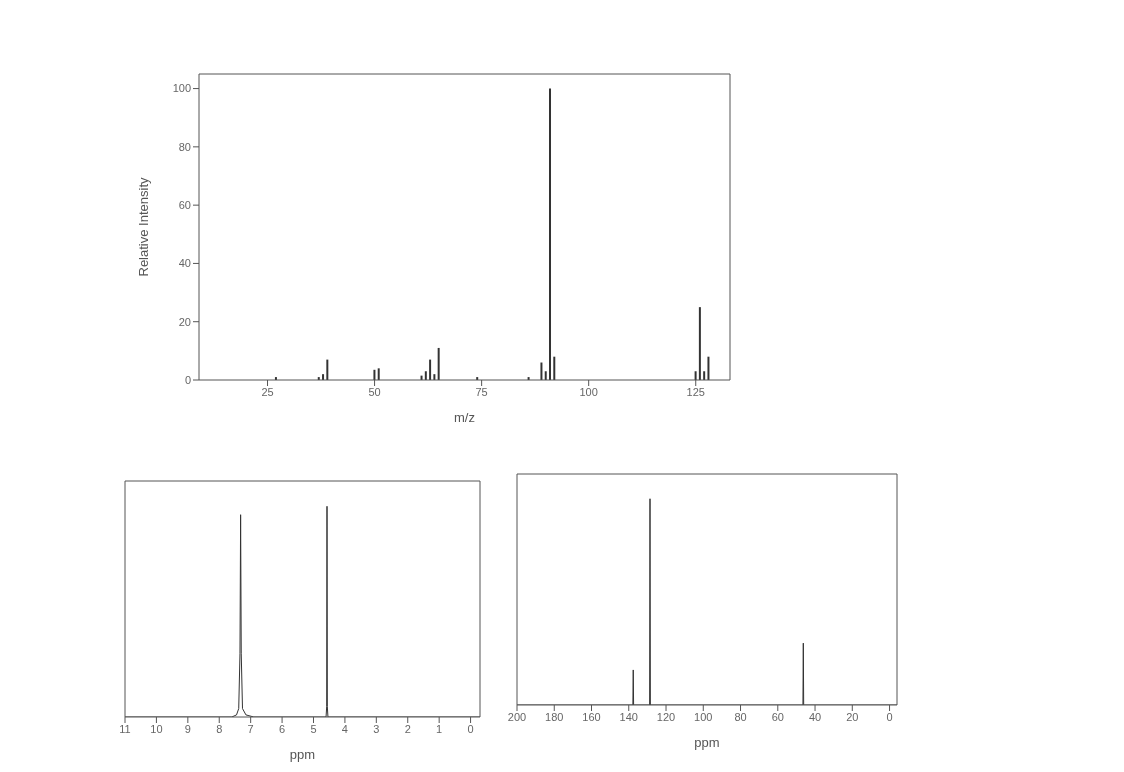 This screenshot has height=772, width=1124. Describe the element at coordinates (187, 728) in the screenshot. I see `x-tick-label: 9` at that location.